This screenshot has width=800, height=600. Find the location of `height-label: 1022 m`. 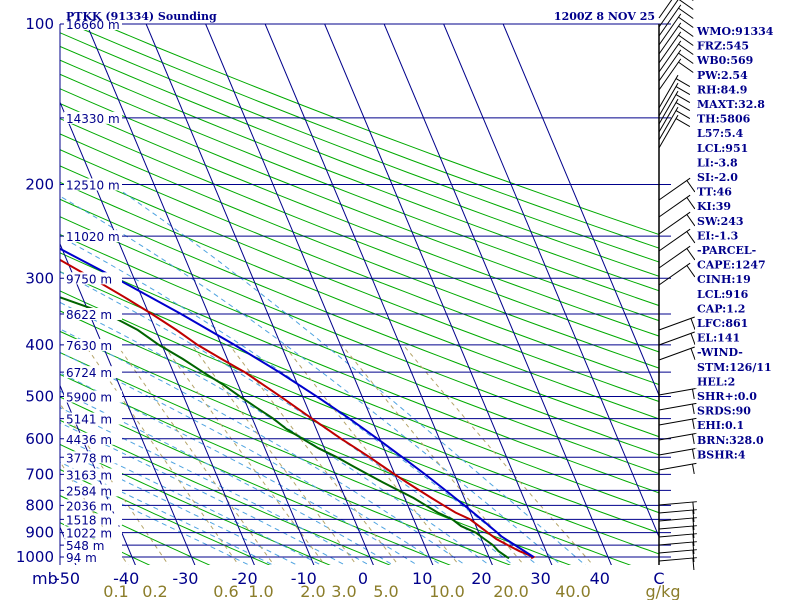

height-label: 1022 m is located at coordinates (89, 534).